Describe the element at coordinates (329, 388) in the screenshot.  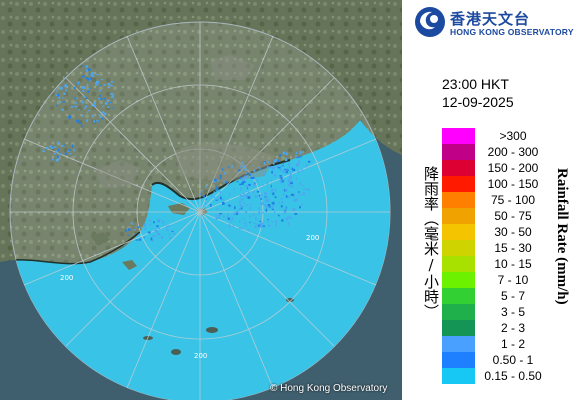
I see `copyright-notice: © Hong Kong Observatory` at that location.